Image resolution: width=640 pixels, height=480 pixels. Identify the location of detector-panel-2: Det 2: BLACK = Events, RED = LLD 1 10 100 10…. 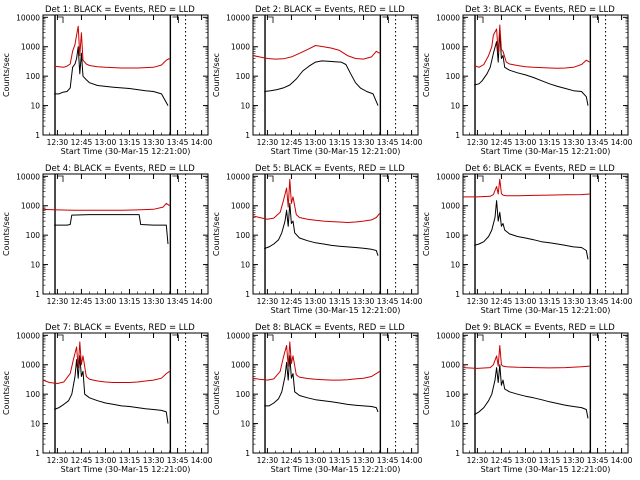
(317, 80).